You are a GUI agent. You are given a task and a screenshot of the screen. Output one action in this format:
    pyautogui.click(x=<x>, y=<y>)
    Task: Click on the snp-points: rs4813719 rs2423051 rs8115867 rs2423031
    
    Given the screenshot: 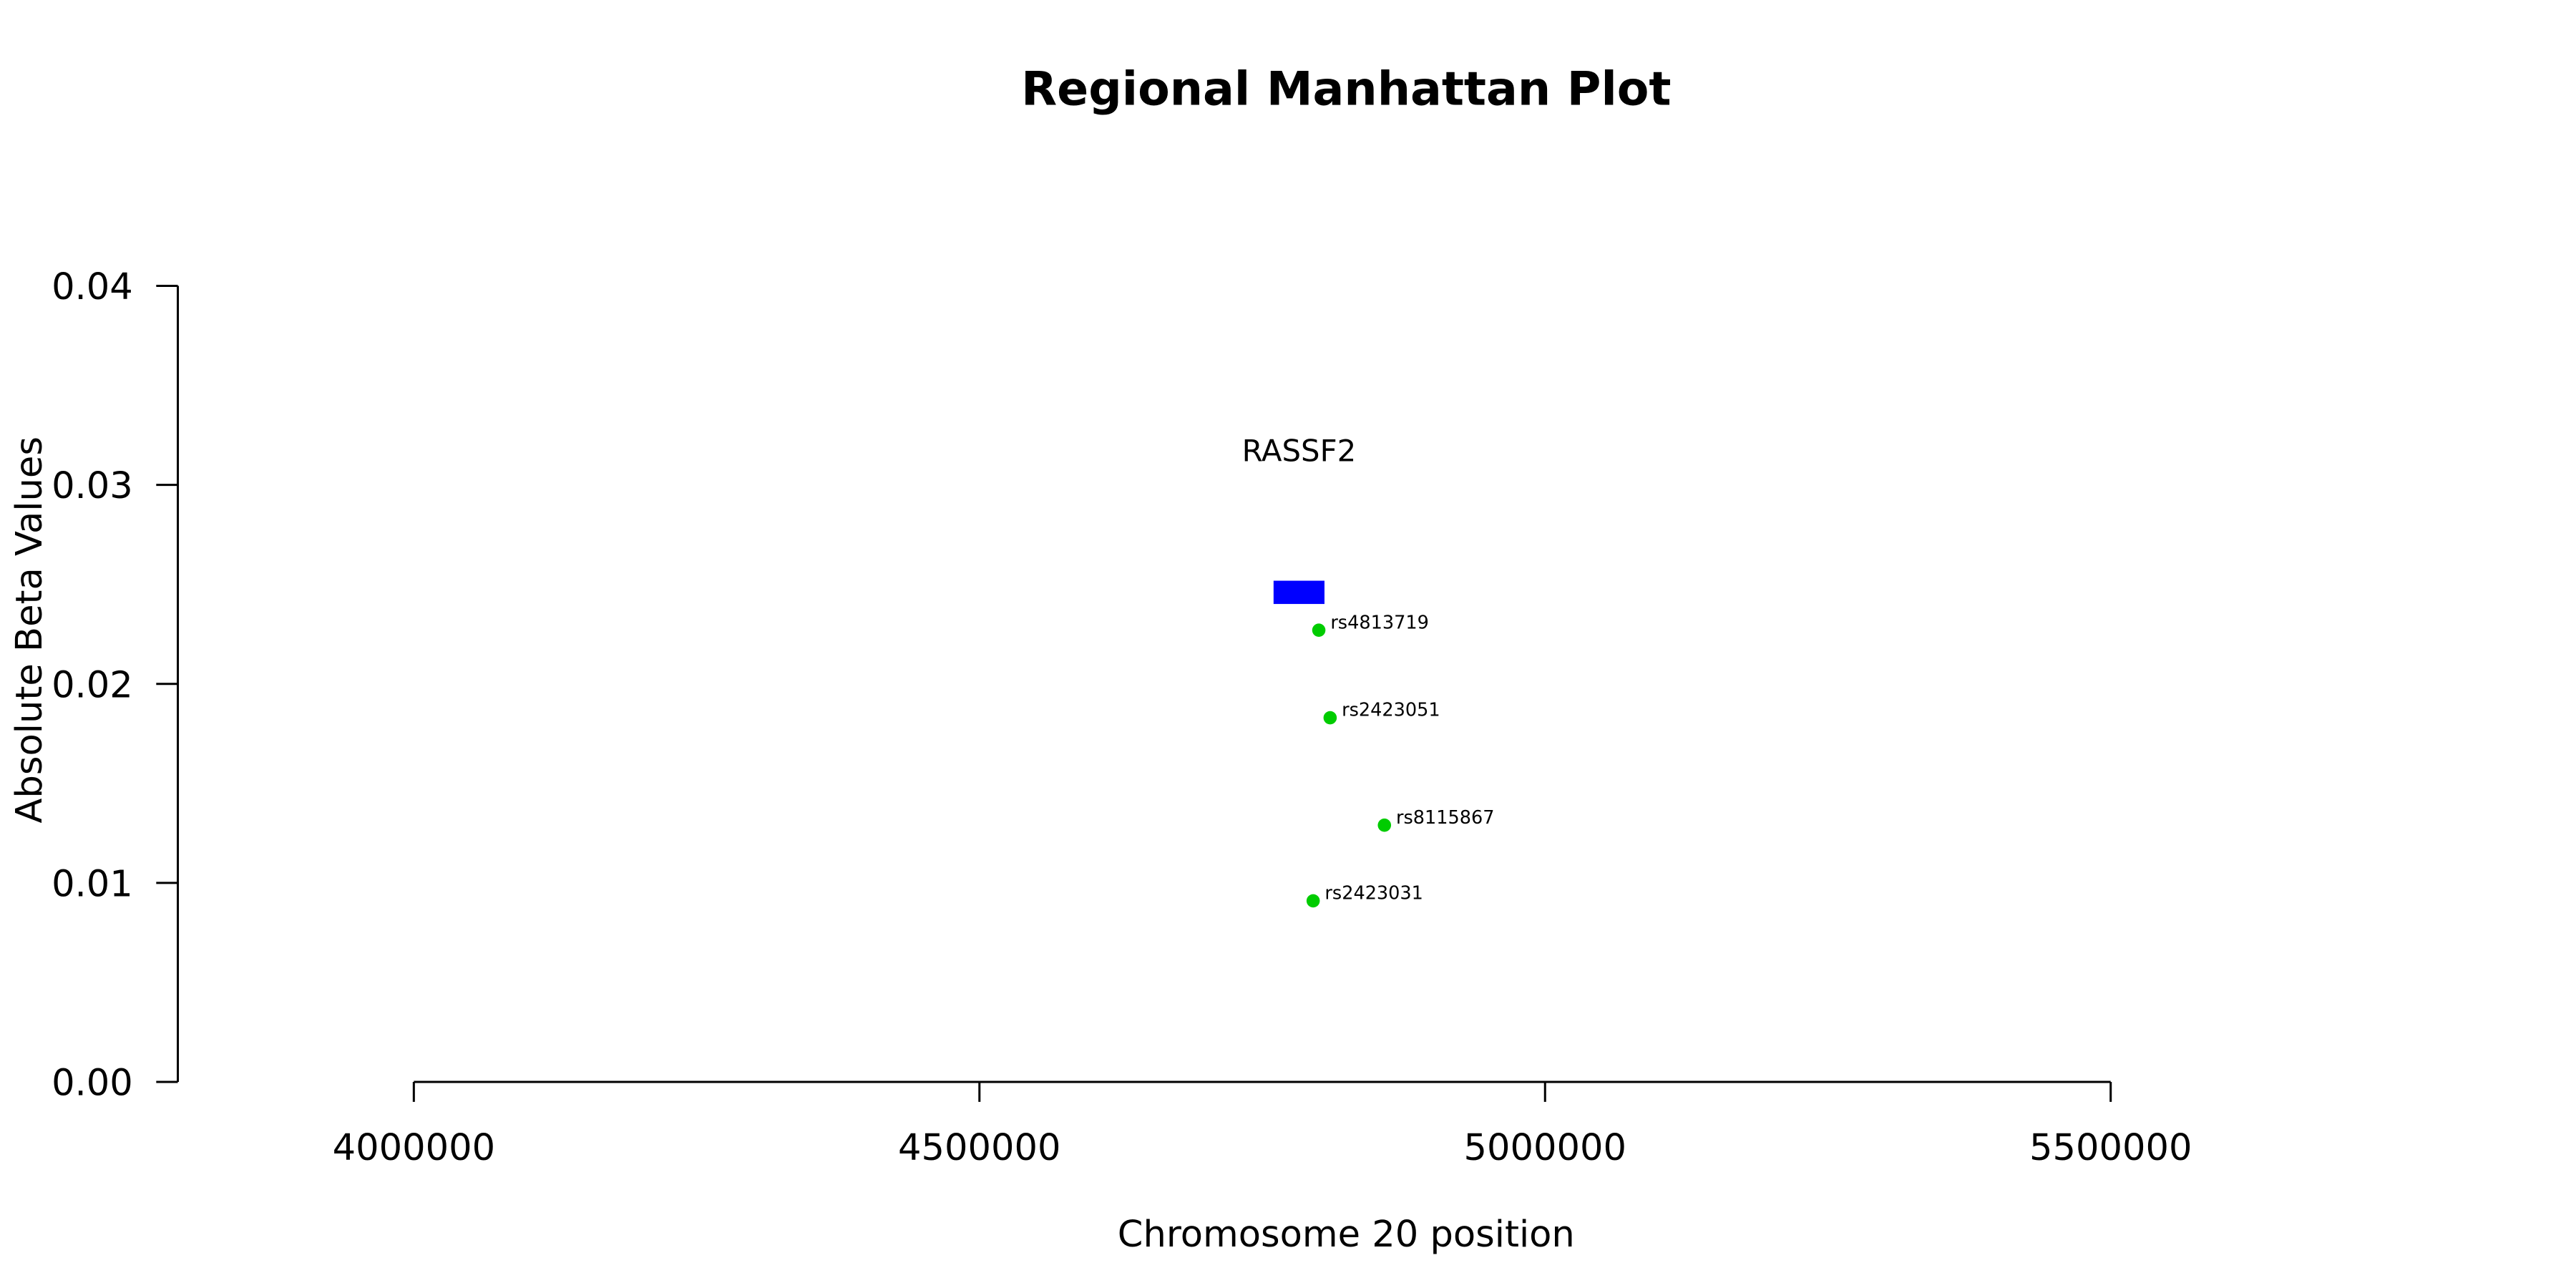 What is the action you would take?
    pyautogui.click(x=1400, y=760)
    